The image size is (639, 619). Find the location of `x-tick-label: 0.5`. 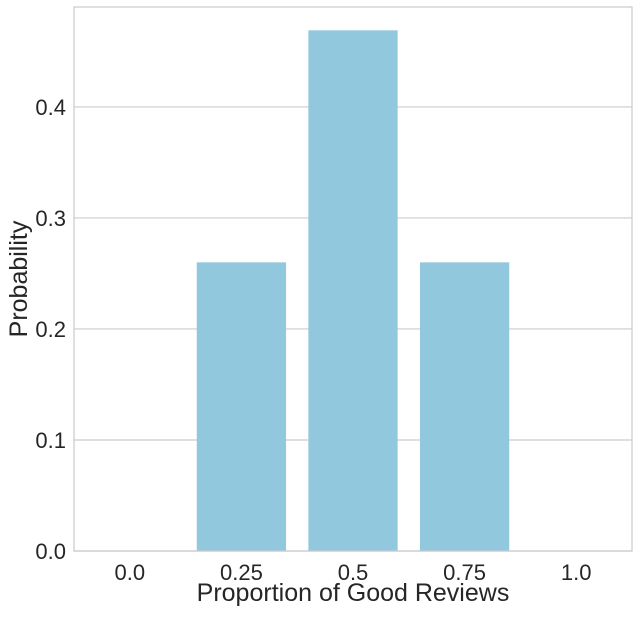

x-tick-label: 0.5 is located at coordinates (353, 572).